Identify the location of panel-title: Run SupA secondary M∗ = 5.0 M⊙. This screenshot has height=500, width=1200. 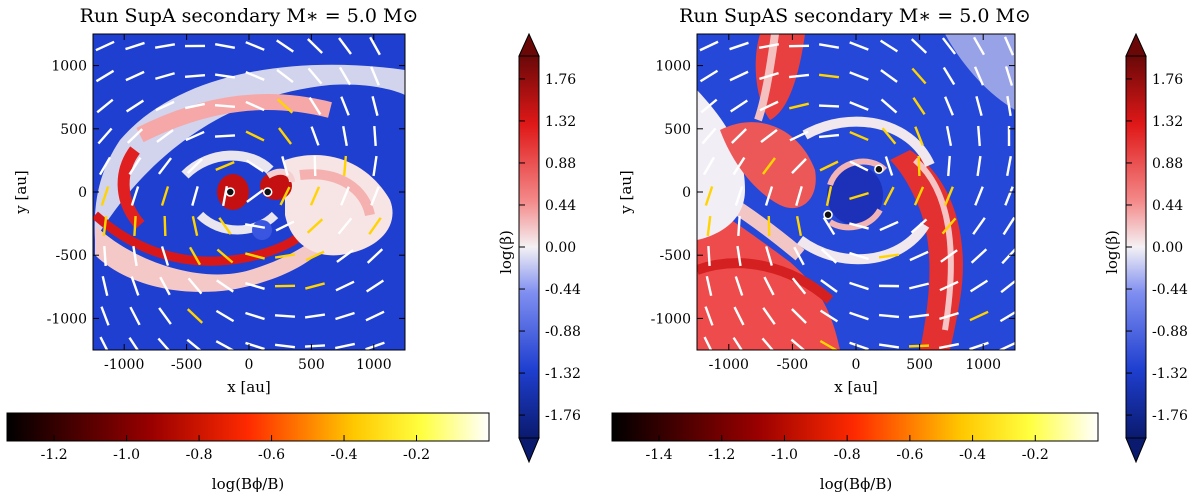
(249, 16).